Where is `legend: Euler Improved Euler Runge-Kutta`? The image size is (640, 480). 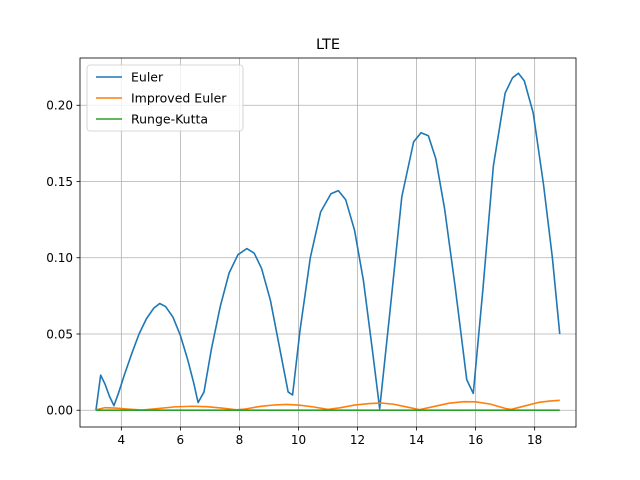 legend: Euler Improved Euler Runge-Kutta is located at coordinates (165, 98).